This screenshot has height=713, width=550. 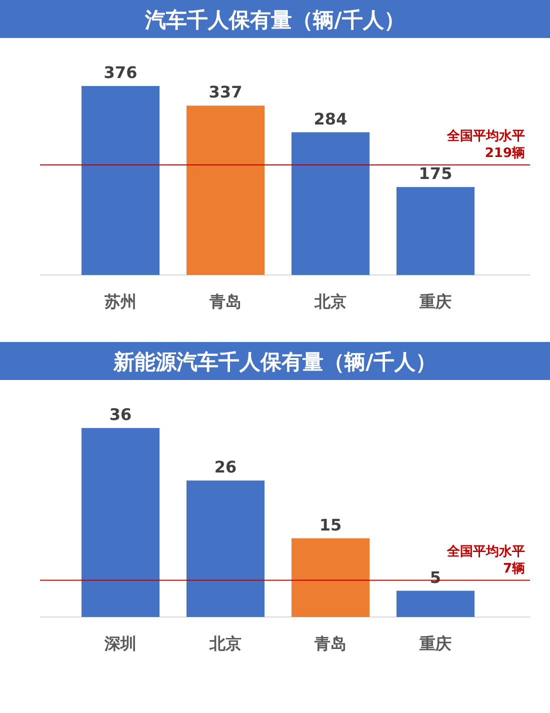 What do you see at coordinates (274, 20) in the screenshot?
I see `chart-title: 汽车千人保有量（辆/千人）` at bounding box center [274, 20].